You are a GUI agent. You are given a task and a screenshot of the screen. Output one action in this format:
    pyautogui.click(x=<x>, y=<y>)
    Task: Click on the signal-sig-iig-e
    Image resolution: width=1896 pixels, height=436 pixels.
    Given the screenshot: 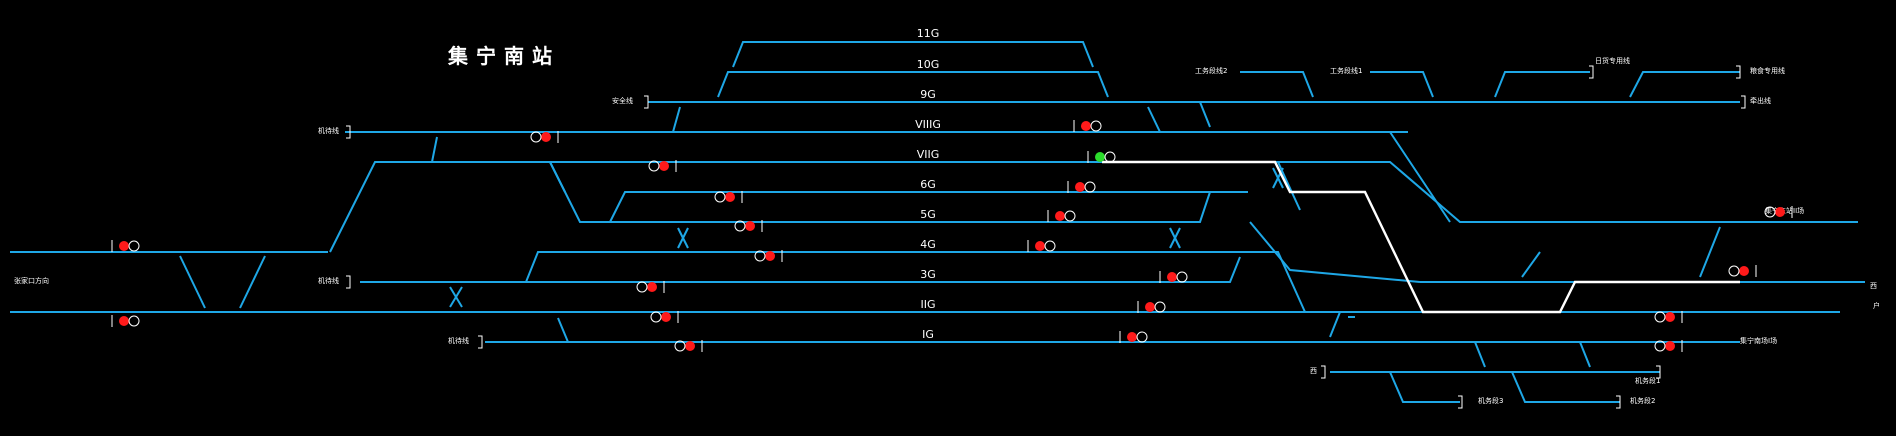 What is the action you would take?
    pyautogui.click(x=1151, y=307)
    